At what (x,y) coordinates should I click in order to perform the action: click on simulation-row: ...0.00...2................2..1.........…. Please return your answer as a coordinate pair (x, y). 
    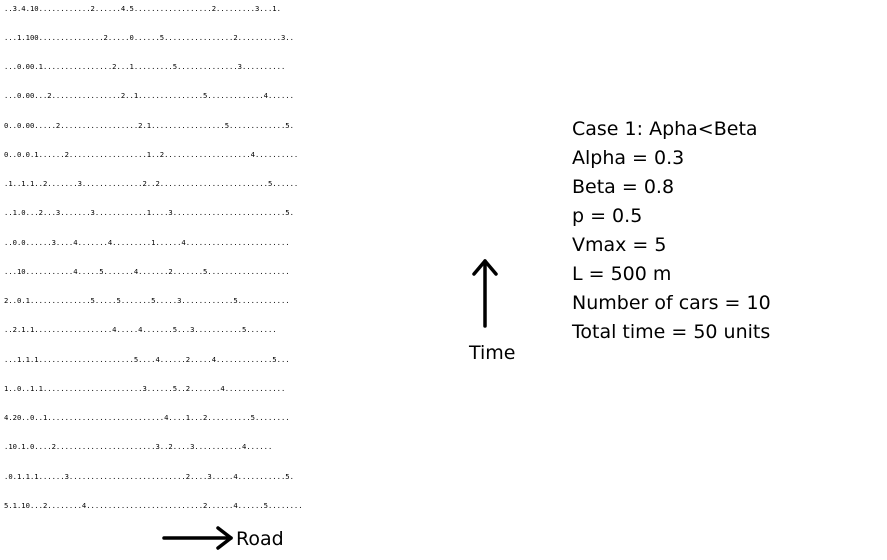
    Looking at the image, I should click on (149, 95).